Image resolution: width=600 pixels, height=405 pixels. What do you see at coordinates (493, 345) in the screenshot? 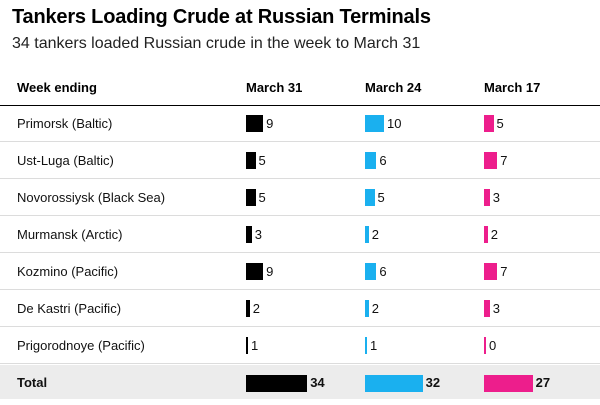
I see `value-label-march-17: 0` at bounding box center [493, 345].